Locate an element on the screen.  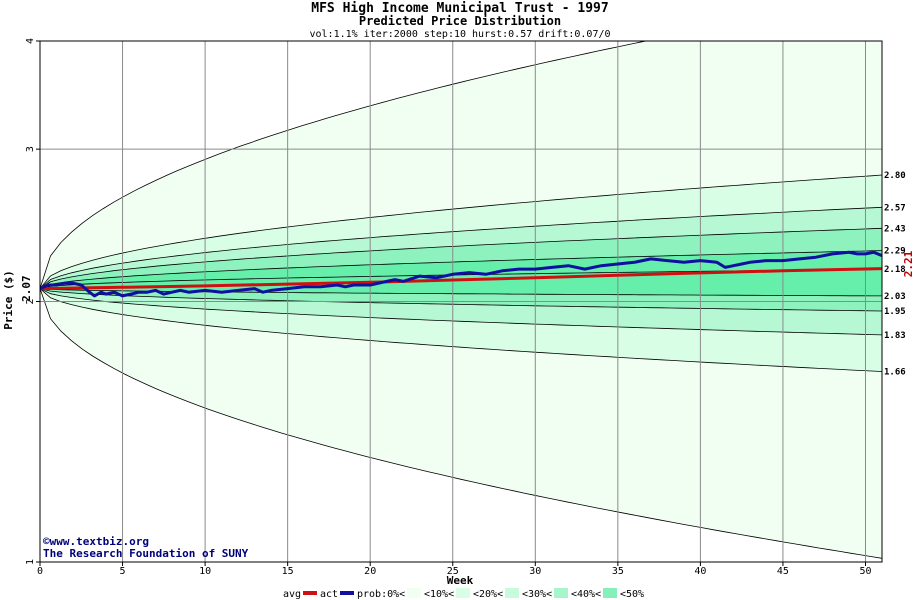
legend-swatch-avg is located at coordinates (310, 593).